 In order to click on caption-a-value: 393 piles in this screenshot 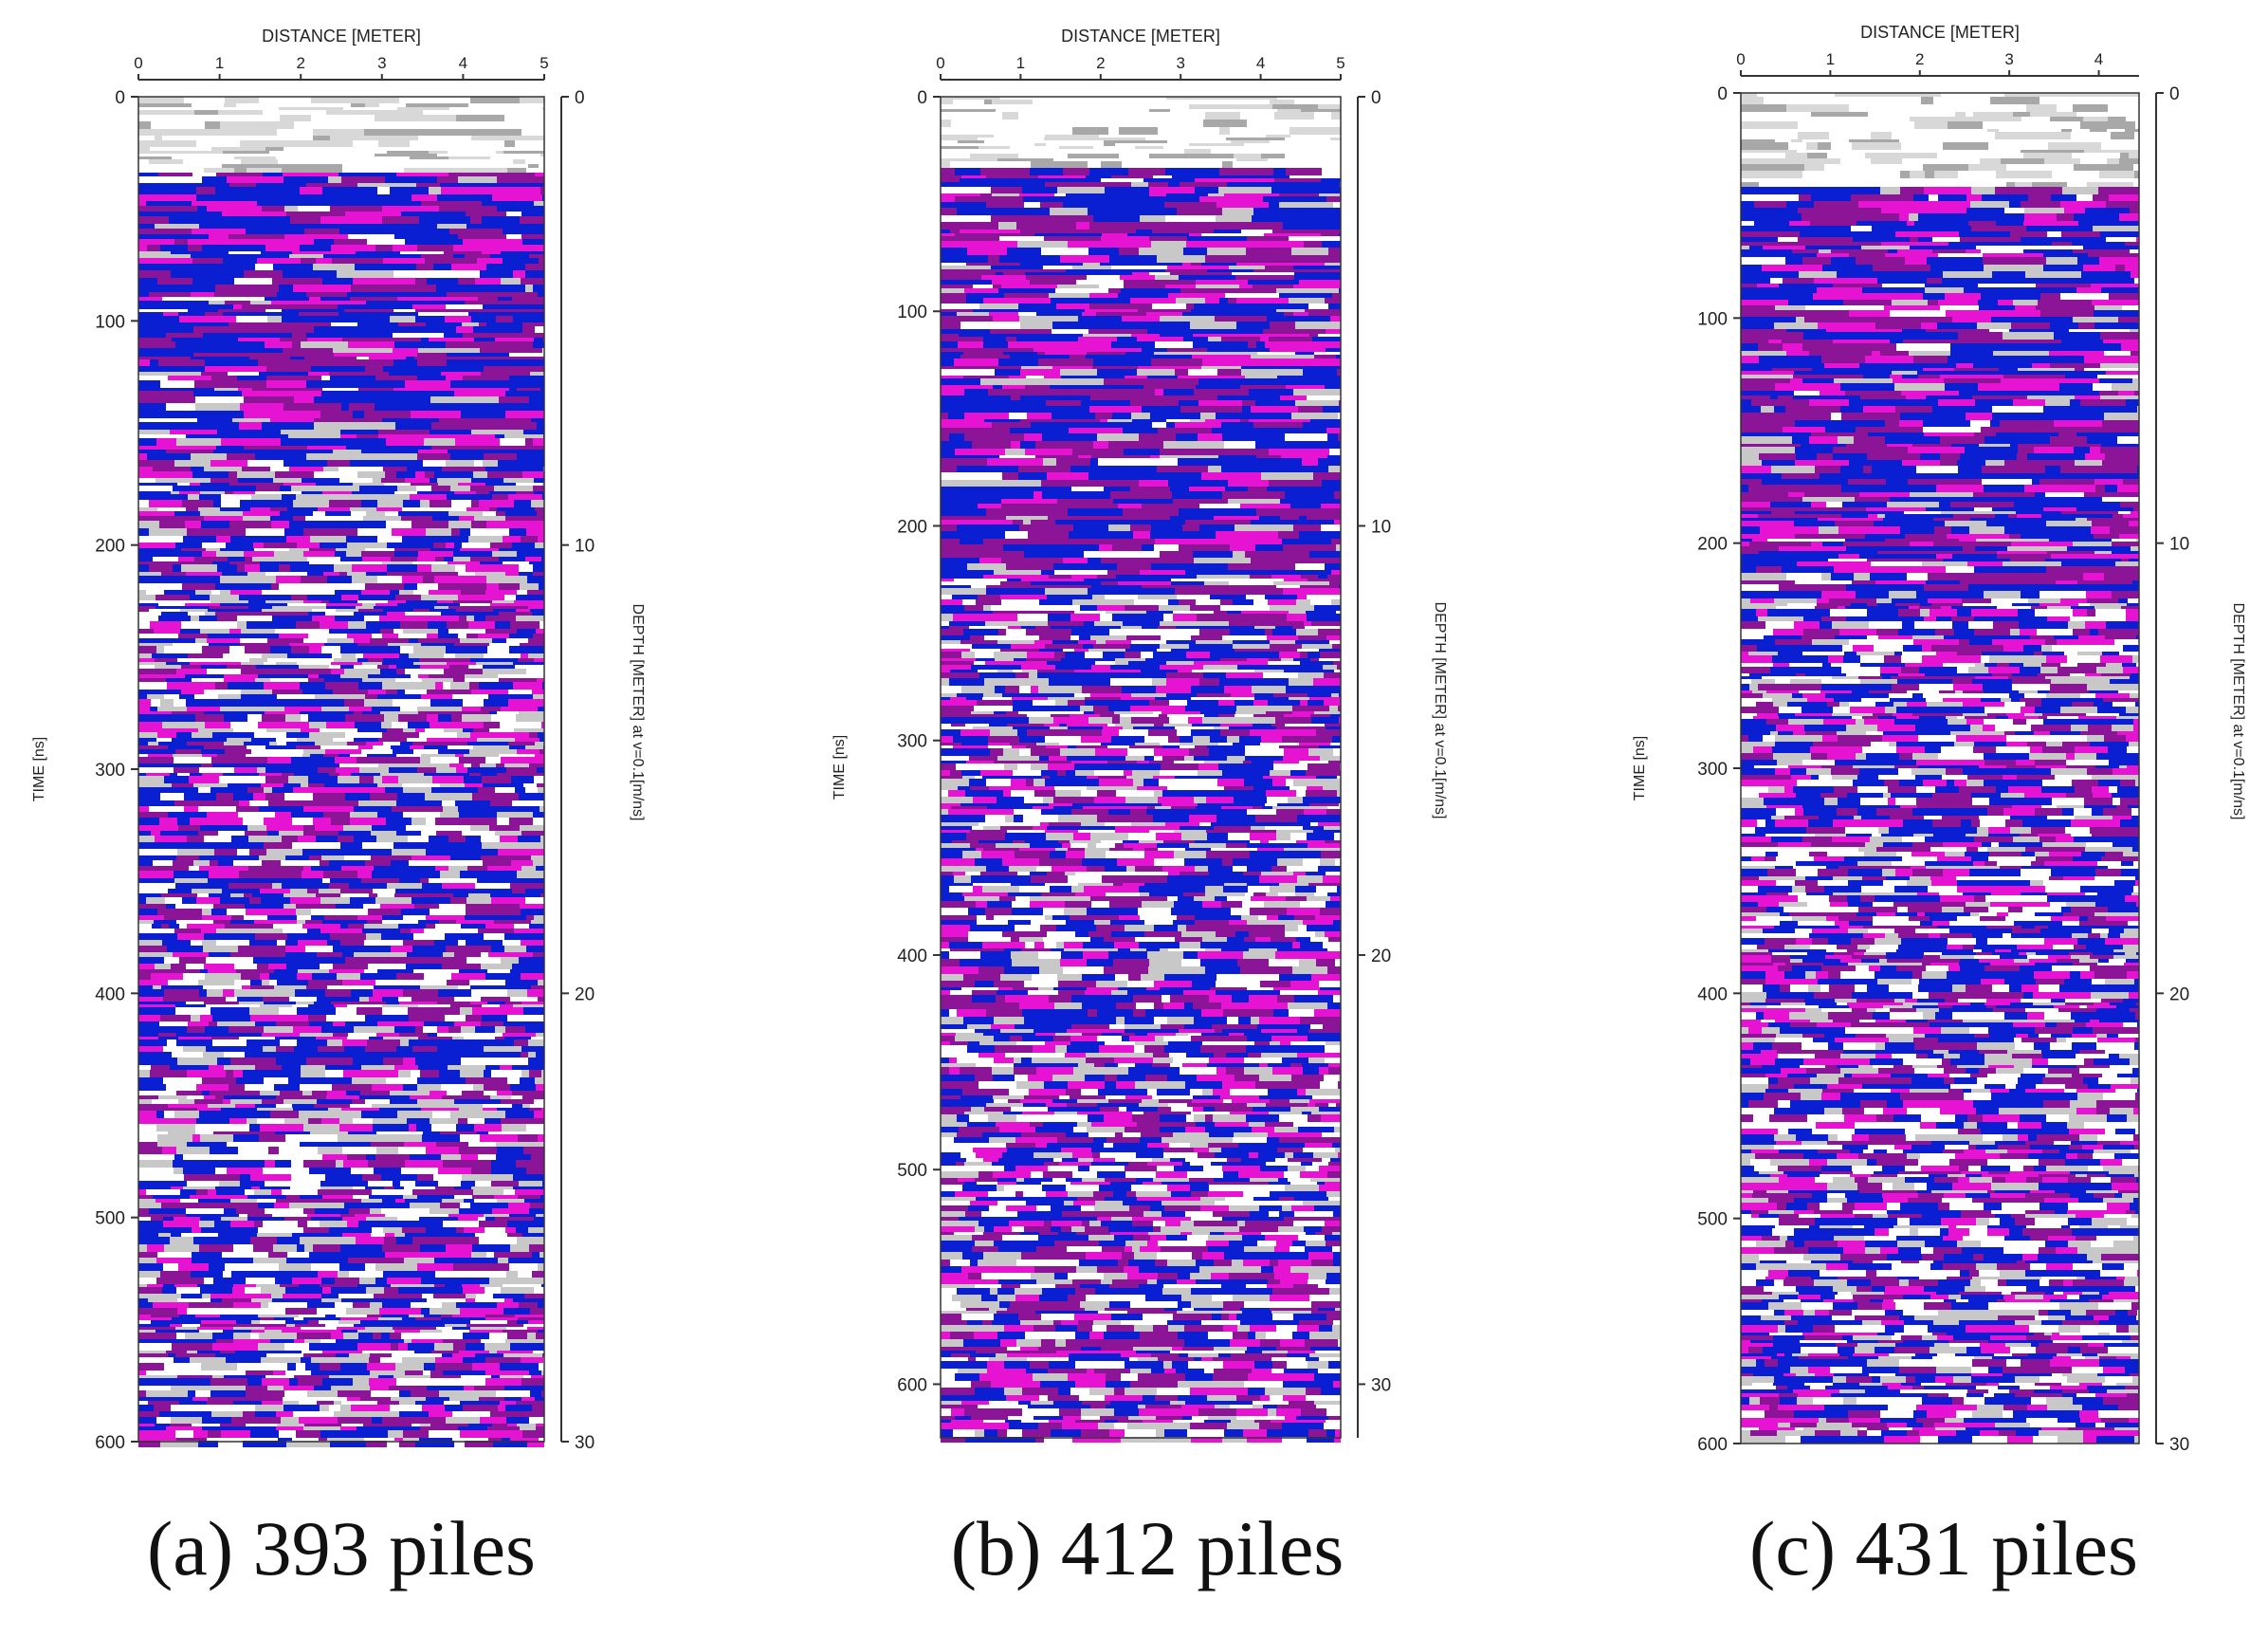, I will do `click(394, 1548)`.